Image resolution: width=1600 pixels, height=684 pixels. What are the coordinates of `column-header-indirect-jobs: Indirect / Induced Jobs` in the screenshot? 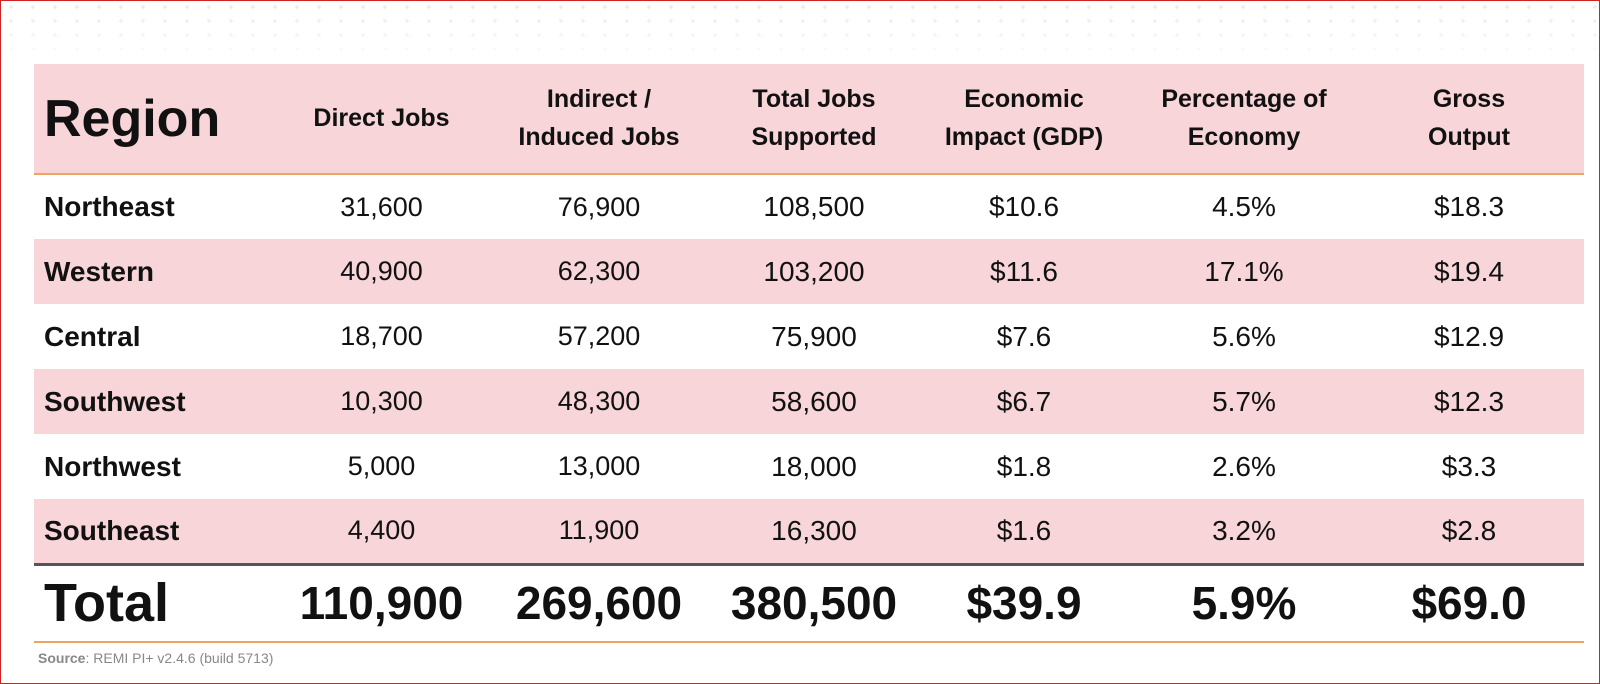 It's located at (599, 119).